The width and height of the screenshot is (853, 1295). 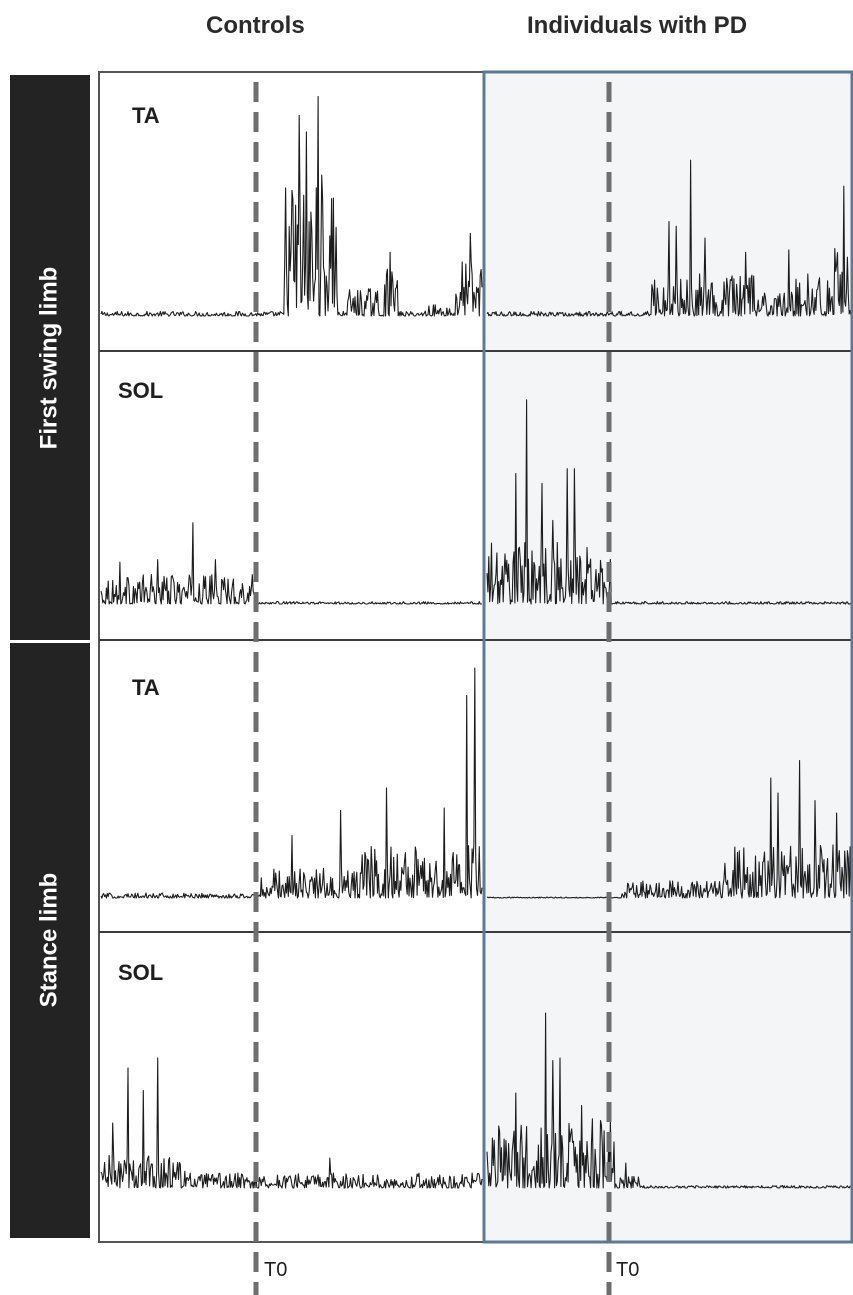 What do you see at coordinates (291, 206) in the screenshot?
I see `emg-trace-ta-swing-controls` at bounding box center [291, 206].